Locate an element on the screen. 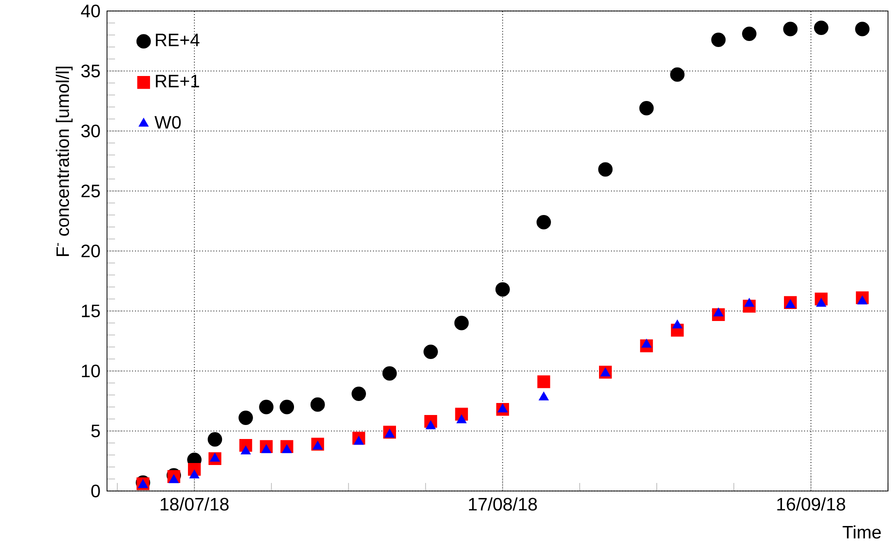  x-tick-label: 16/09/18 is located at coordinates (811, 504).